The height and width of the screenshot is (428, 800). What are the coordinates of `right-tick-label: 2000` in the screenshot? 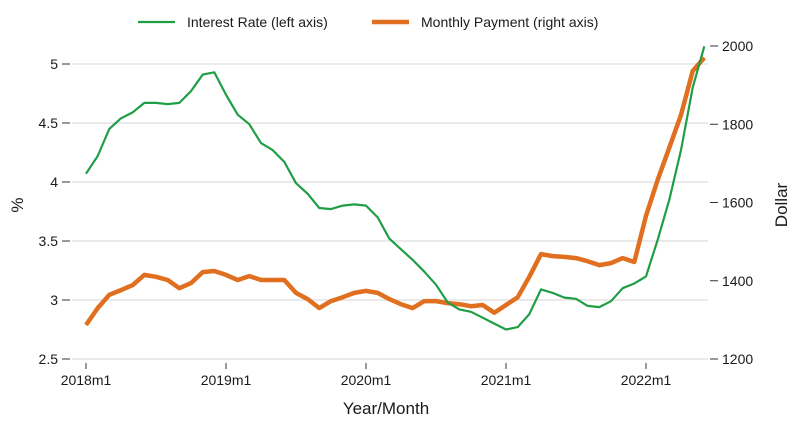 It's located at (737, 46).